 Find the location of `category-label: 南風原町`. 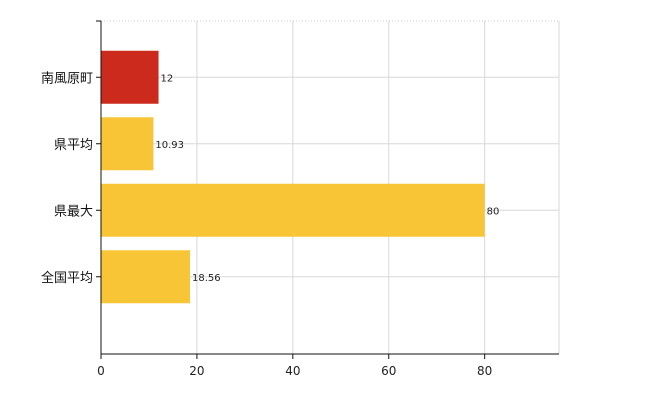

category-label: 南風原町 is located at coordinates (67, 78).